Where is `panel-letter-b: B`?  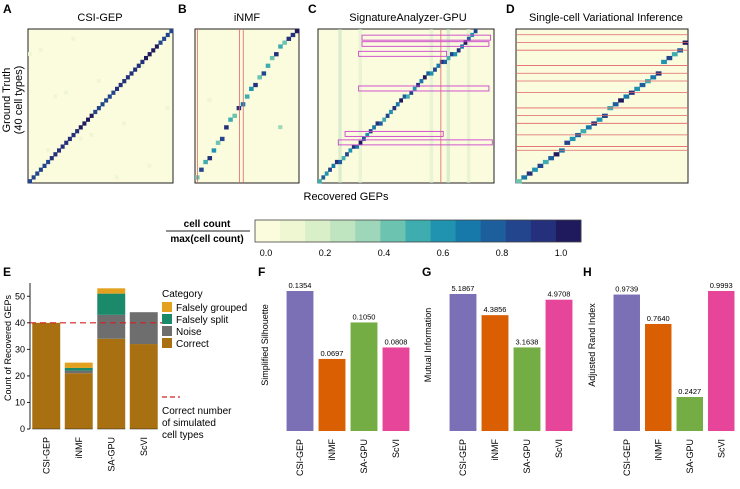 panel-letter-b: B is located at coordinates (182, 9).